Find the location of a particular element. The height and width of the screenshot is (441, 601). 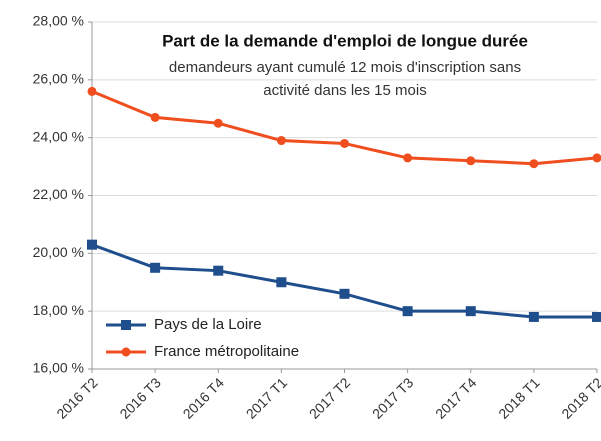

x-tick-label: 2017 T2 is located at coordinates (330, 398).